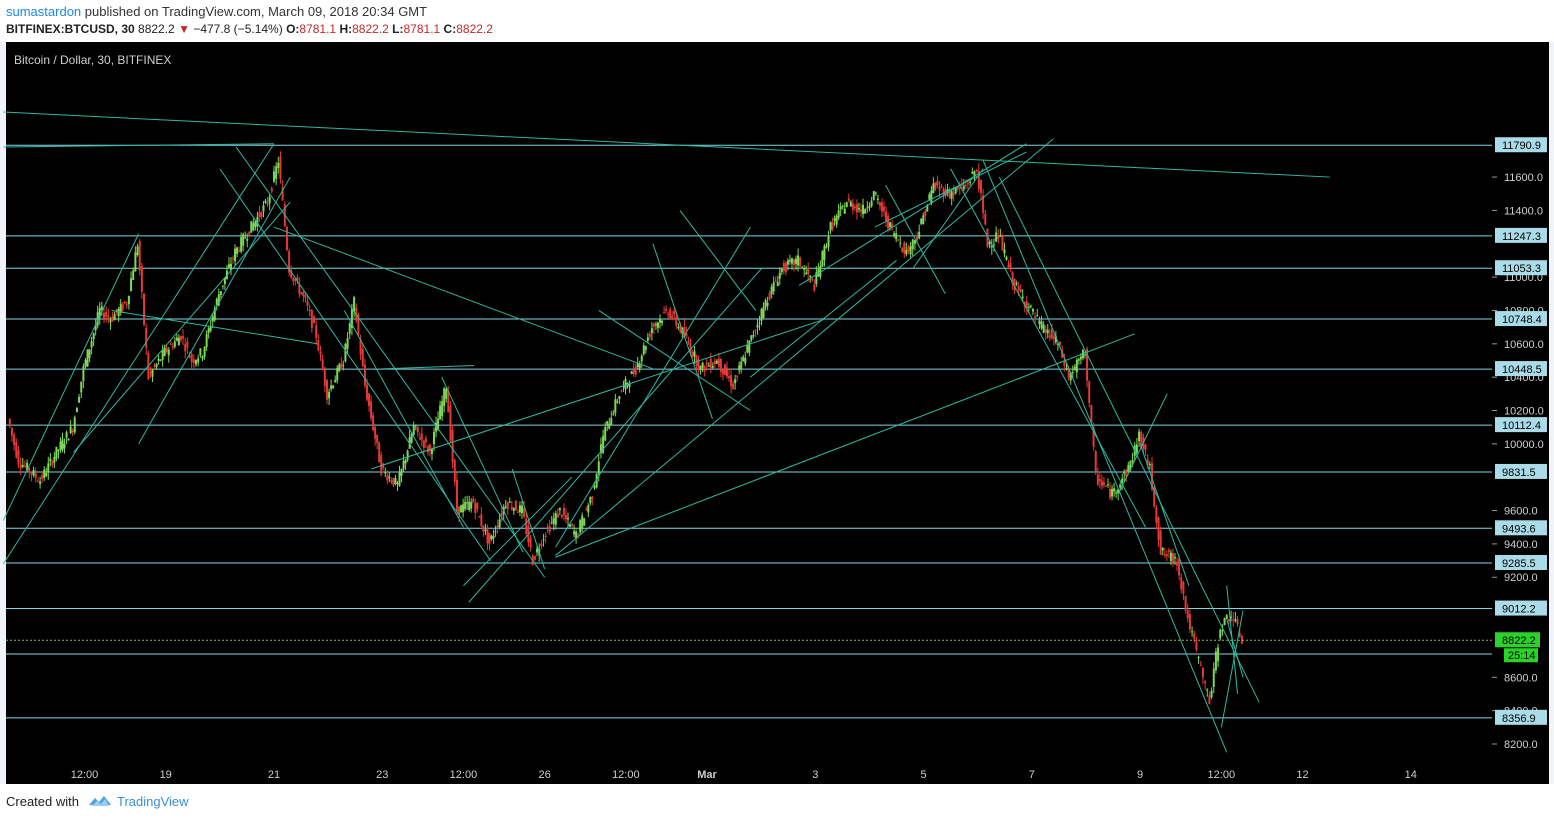 The image size is (1554, 819). What do you see at coordinates (1519, 473) in the screenshot?
I see `level-label: 9831.5` at bounding box center [1519, 473].